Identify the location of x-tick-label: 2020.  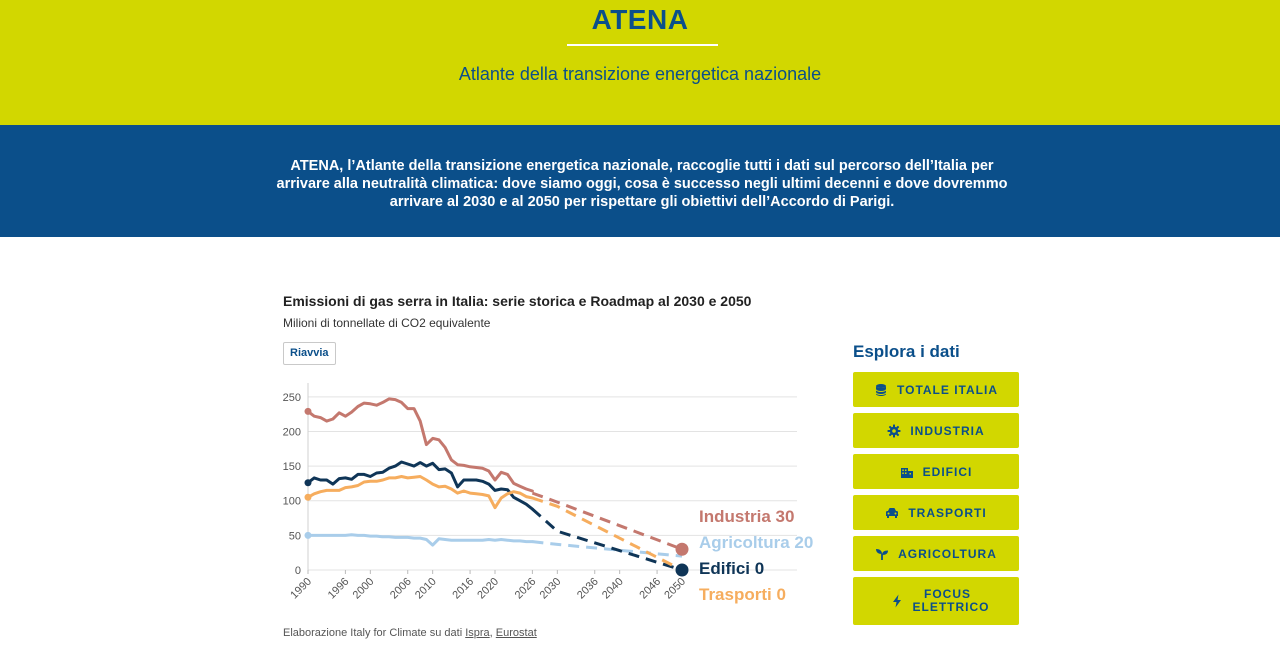
(488, 589).